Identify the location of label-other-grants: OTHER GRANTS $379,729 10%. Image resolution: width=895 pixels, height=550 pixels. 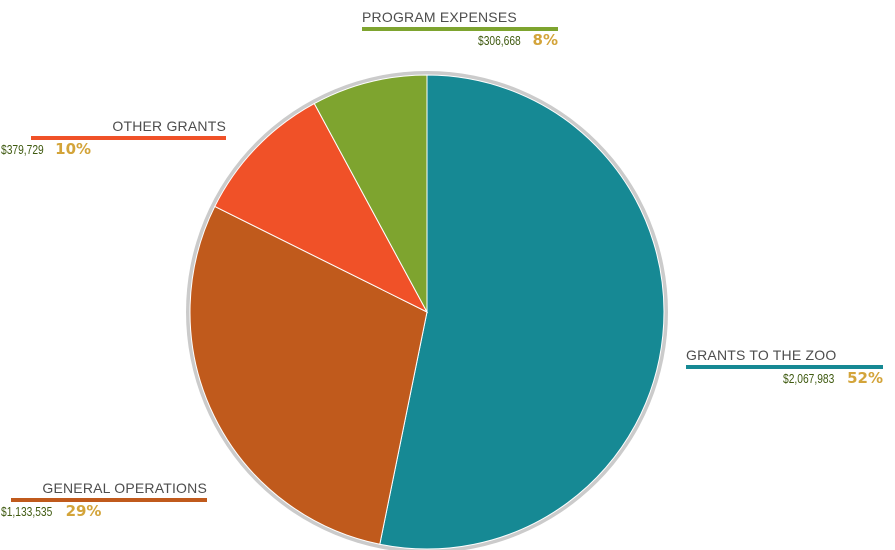
(113, 138).